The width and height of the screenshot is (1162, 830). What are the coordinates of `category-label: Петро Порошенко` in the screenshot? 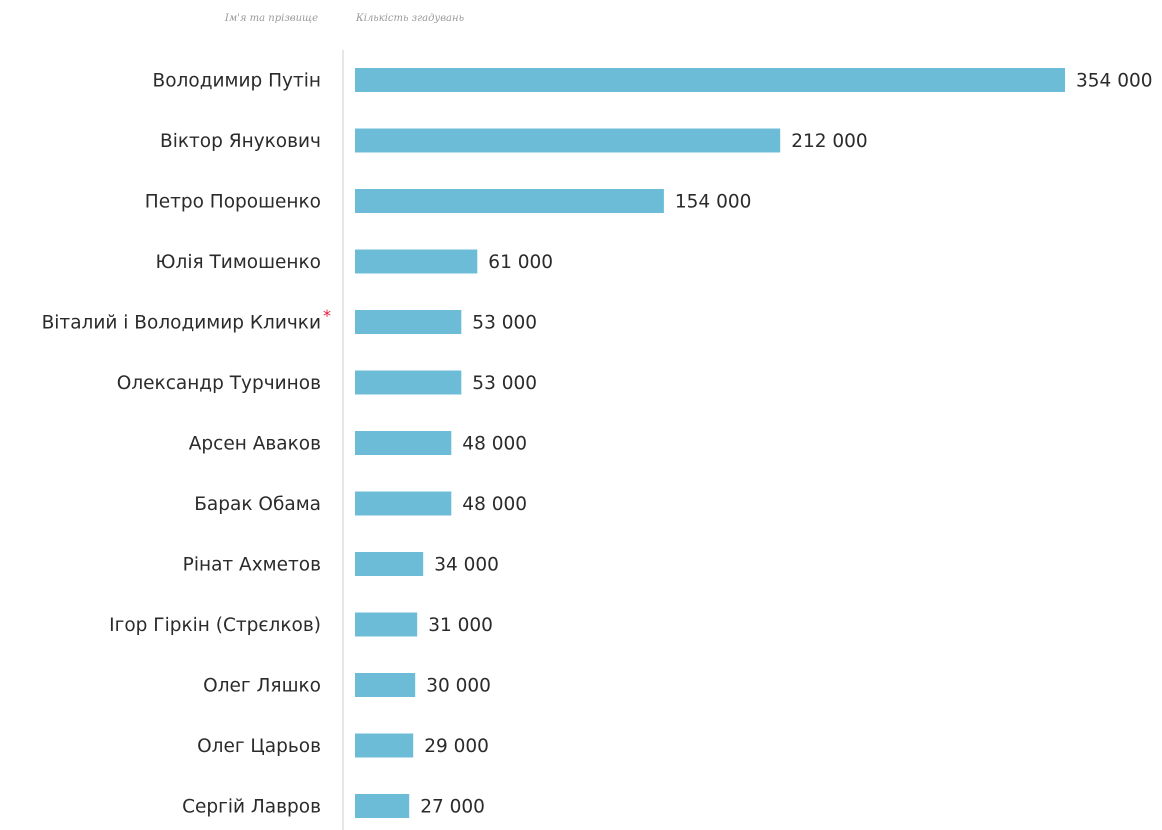 It's located at (233, 202).